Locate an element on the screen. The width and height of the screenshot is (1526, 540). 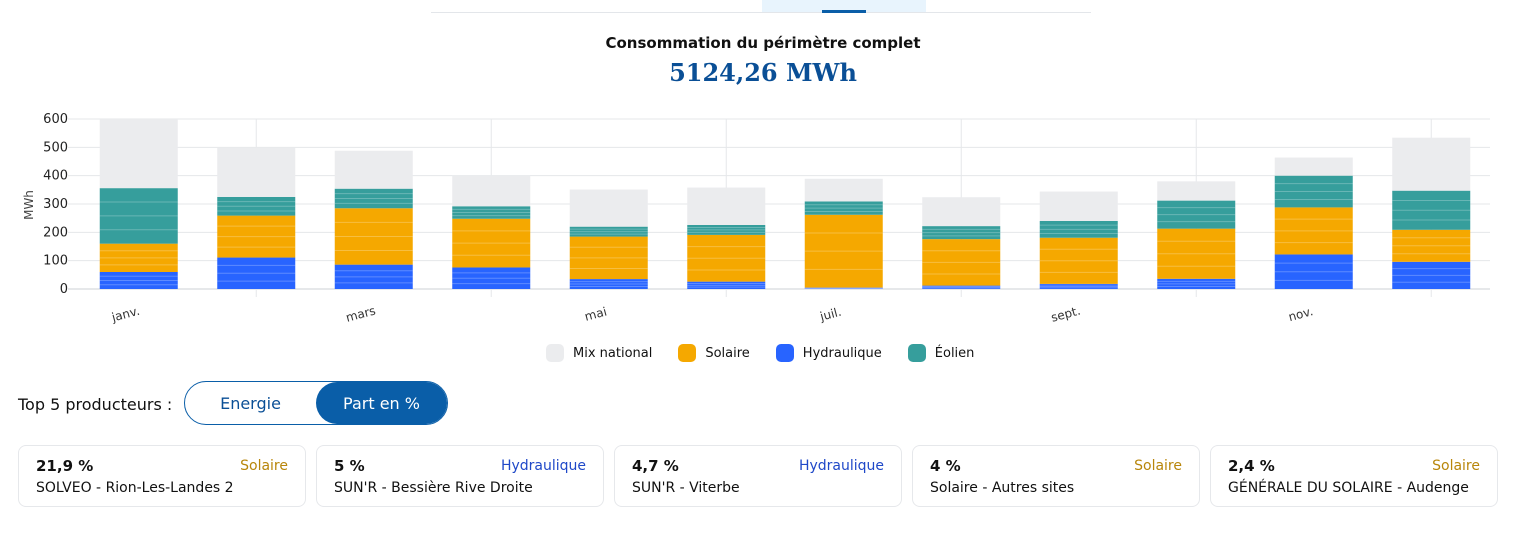
producer-card: 4 % Solaire Solaire - Autres sites is located at coordinates (1056, 476).